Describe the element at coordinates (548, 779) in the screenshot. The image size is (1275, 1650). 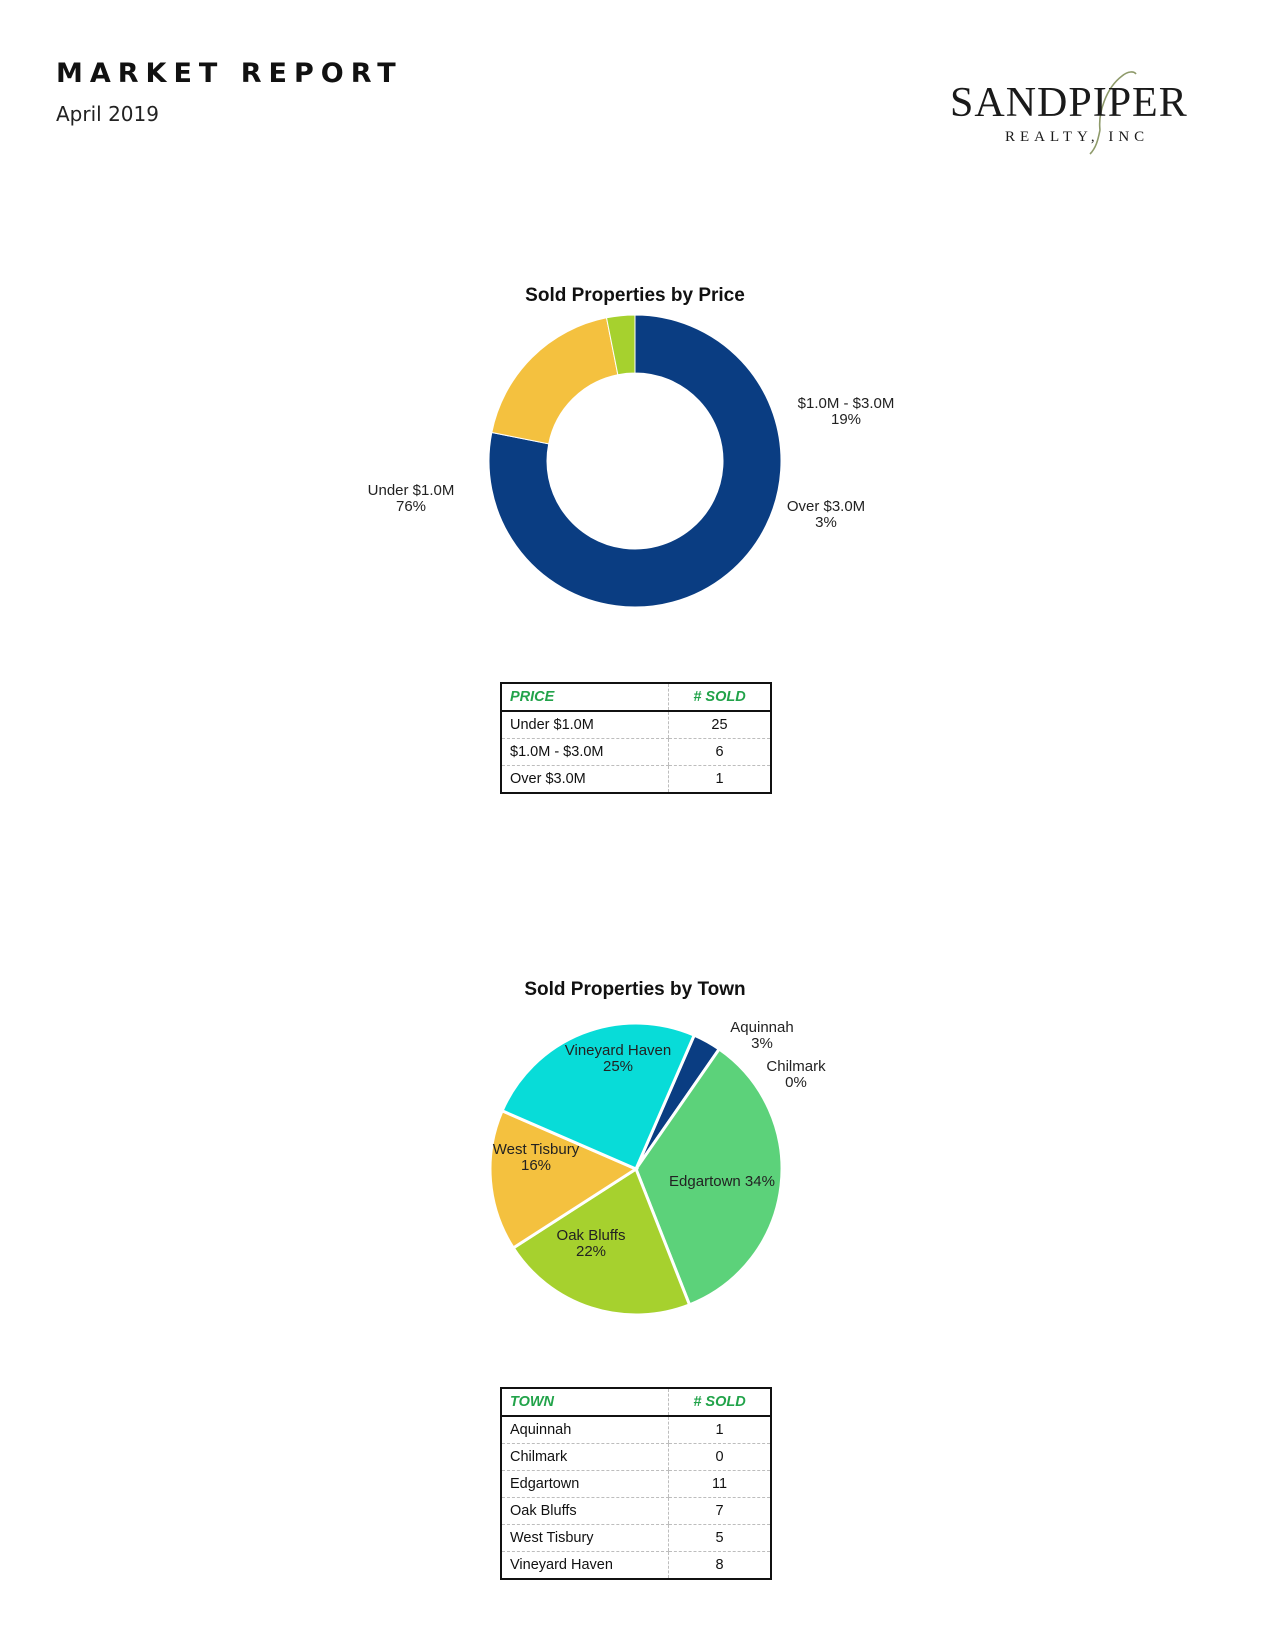
I see `price-cell: Over $3.0M` at that location.